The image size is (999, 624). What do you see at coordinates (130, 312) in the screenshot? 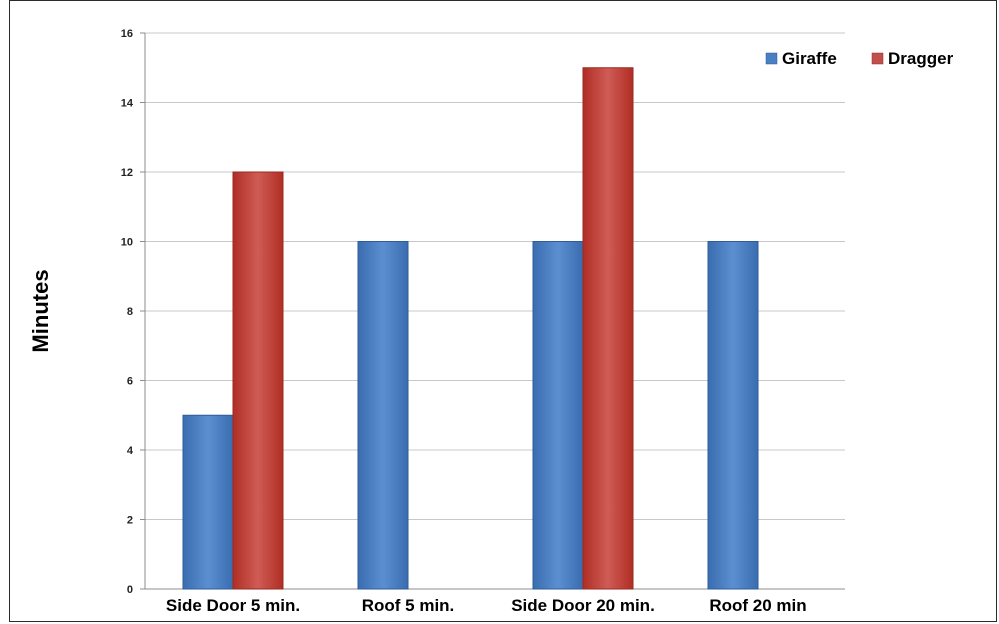
I see `y-tick-label: 8` at bounding box center [130, 312].